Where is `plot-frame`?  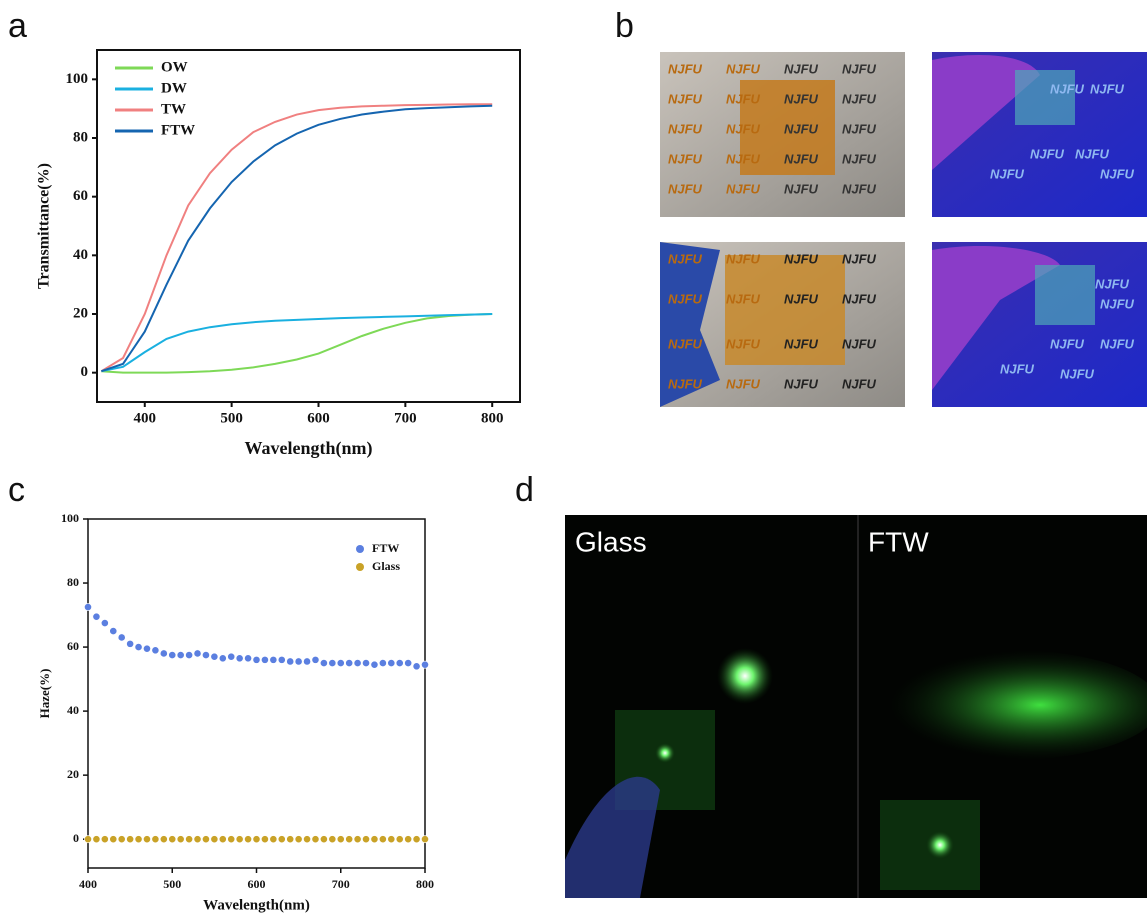 plot-frame is located at coordinates (308, 226).